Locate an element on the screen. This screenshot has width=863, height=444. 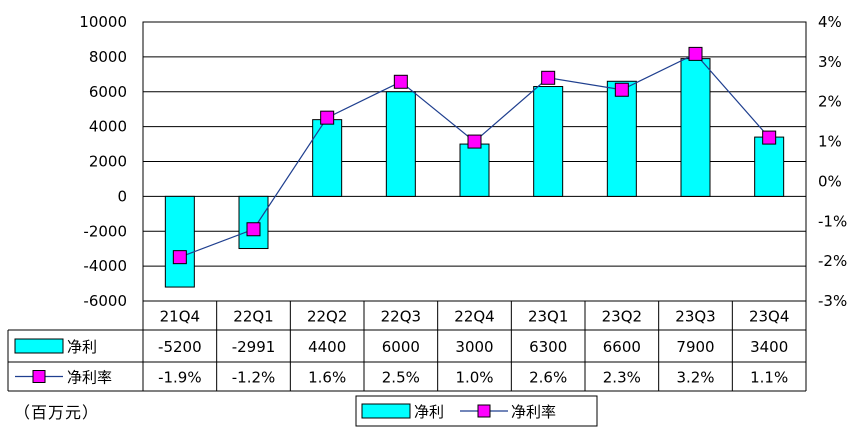
x-tick-label: 23Q4 is located at coordinates (769, 317).